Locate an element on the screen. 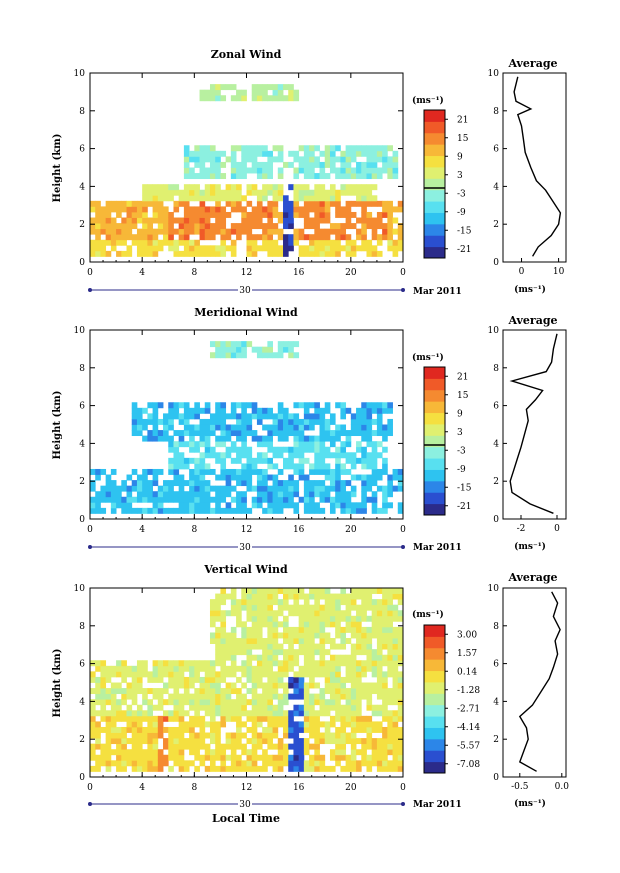 The width and height of the screenshot is (620, 873). colorbar-swatch is located at coordinates (434, 218).